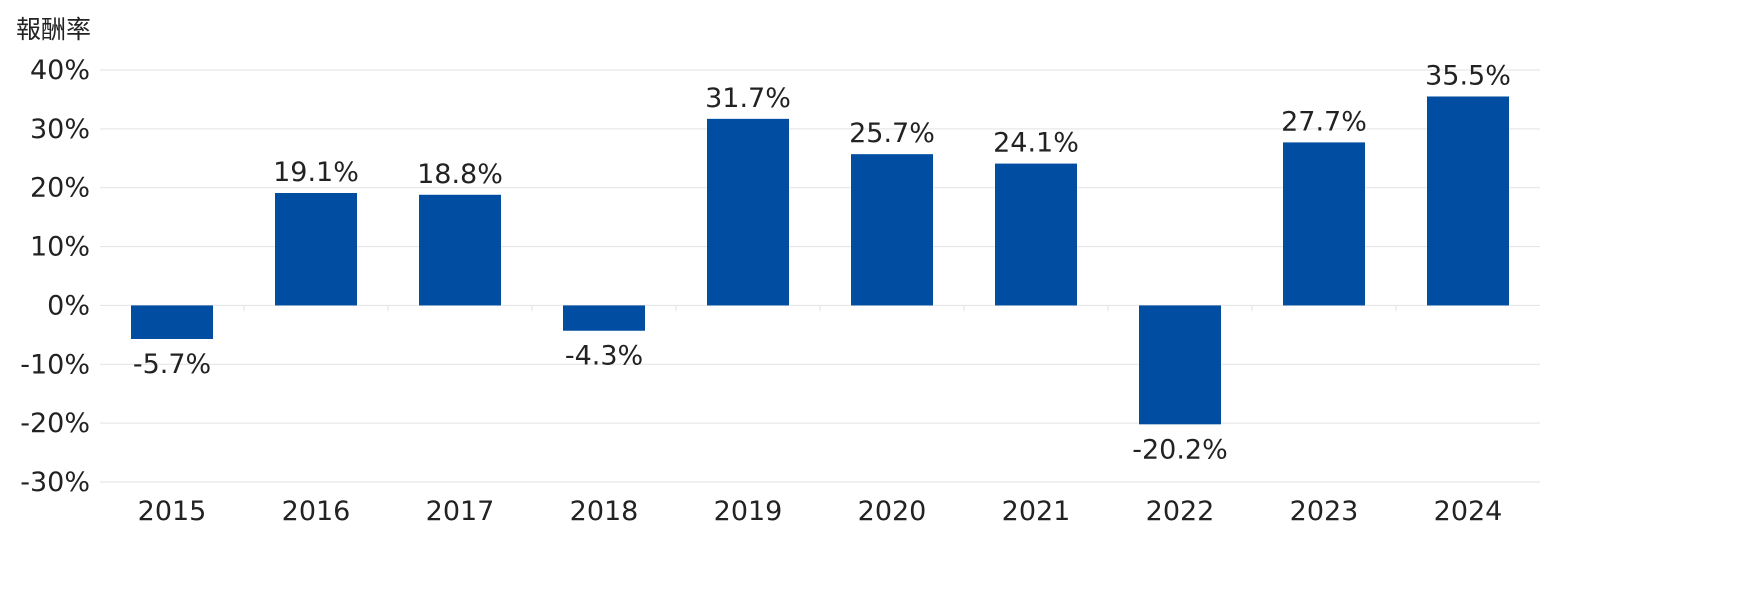 The width and height of the screenshot is (1759, 614). I want to click on x-tick-label: 2018, so click(604, 511).